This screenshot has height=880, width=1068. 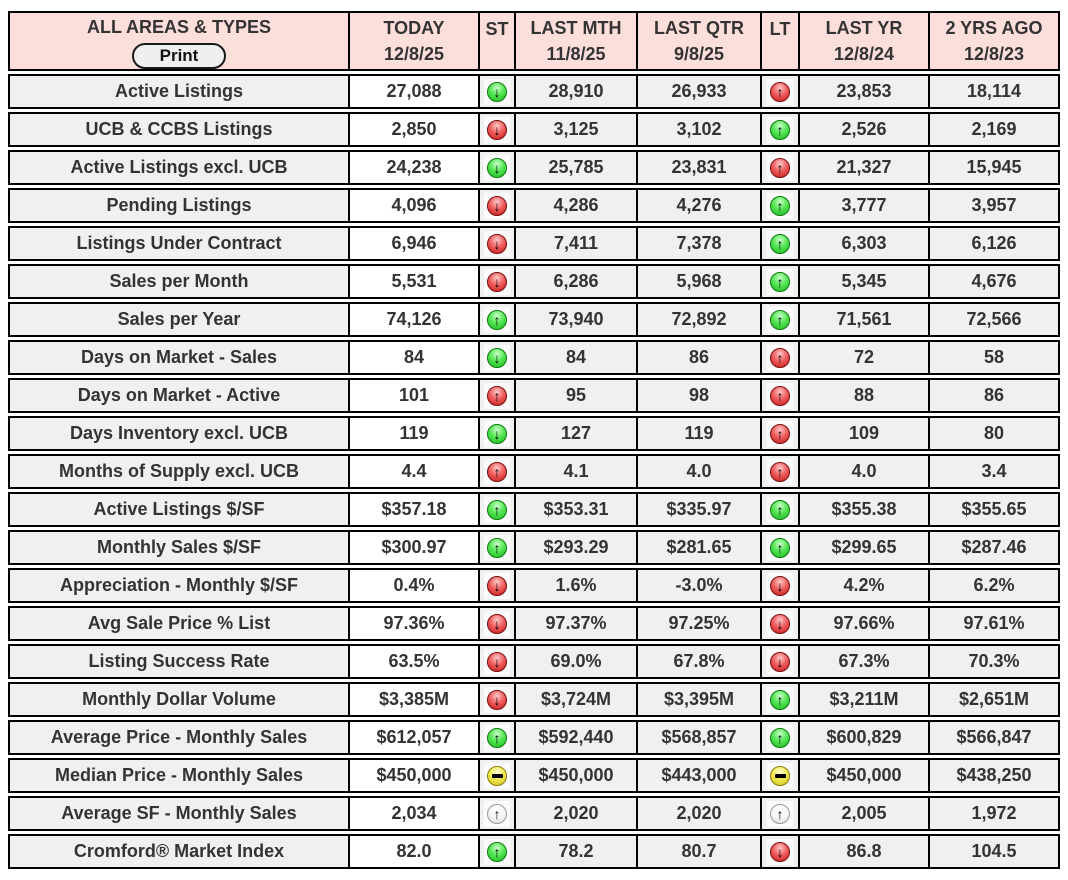 I want to click on last-mth-value: 69.0%, so click(x=577, y=661).